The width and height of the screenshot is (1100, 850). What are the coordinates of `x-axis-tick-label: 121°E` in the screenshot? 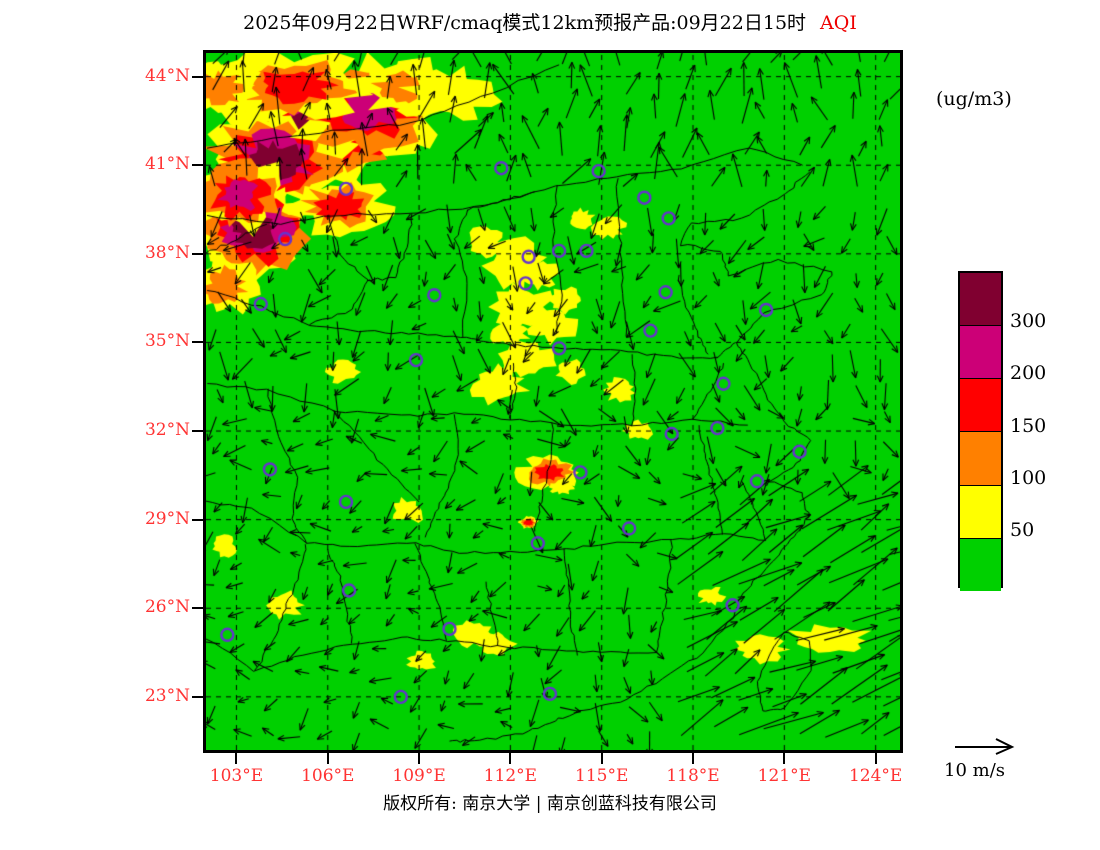 It's located at (784, 776).